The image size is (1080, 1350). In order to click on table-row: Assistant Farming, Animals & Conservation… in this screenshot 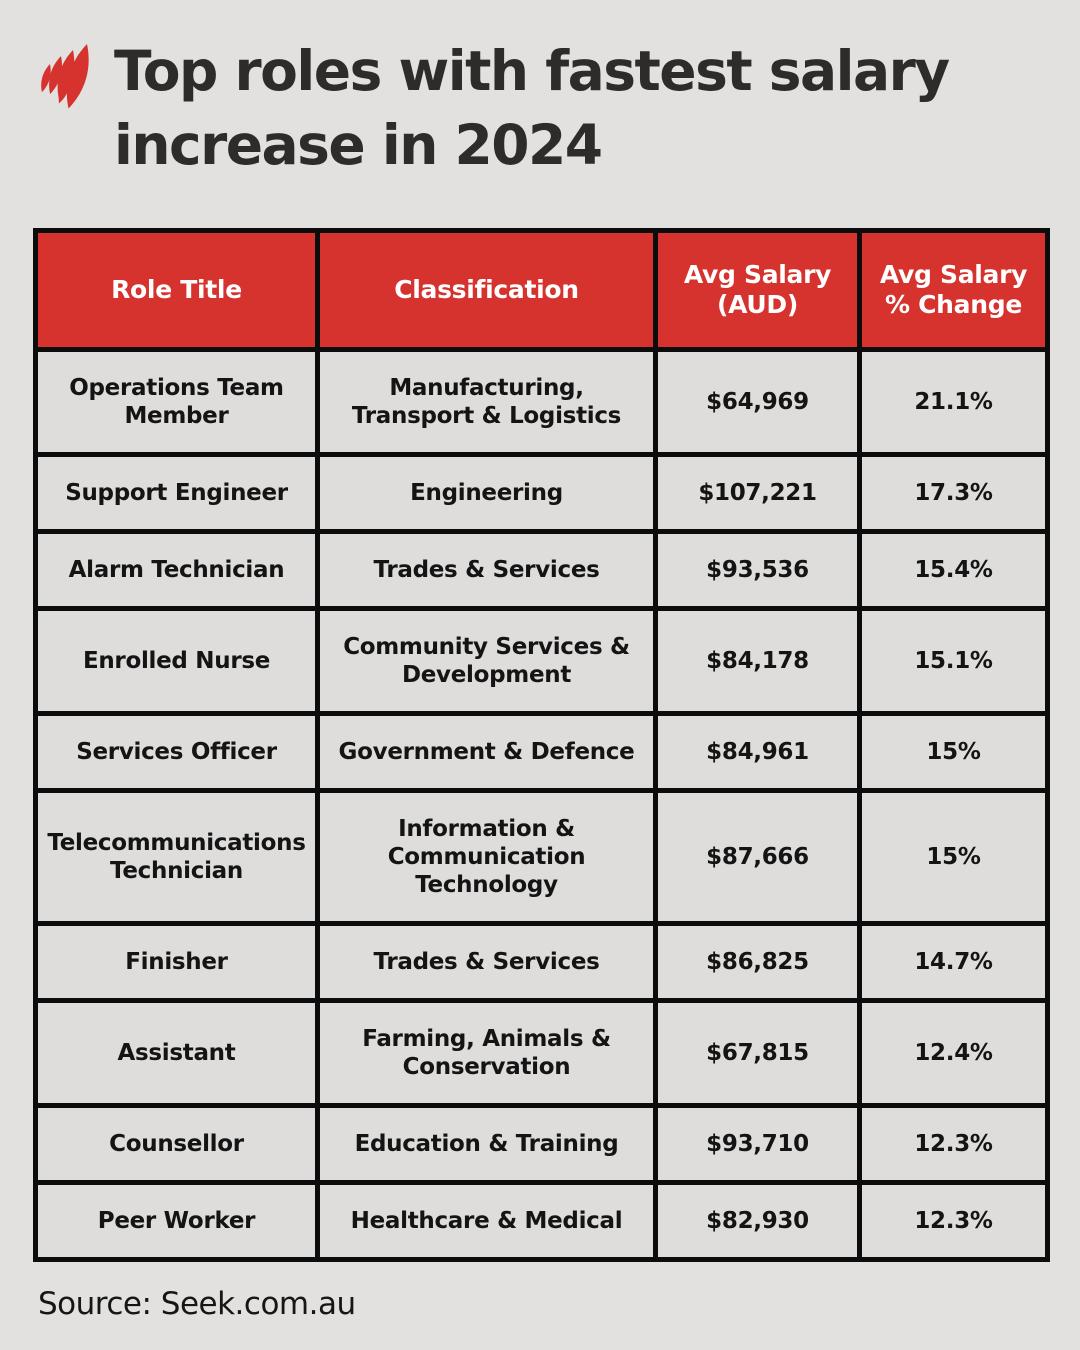, I will do `click(541, 1053)`.